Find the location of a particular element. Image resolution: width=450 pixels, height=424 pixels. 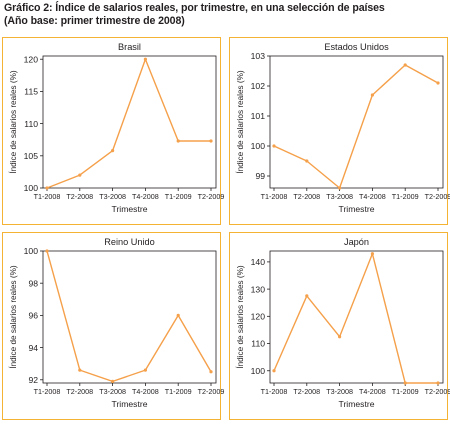

y-tick-label: 115 is located at coordinates (31, 92).